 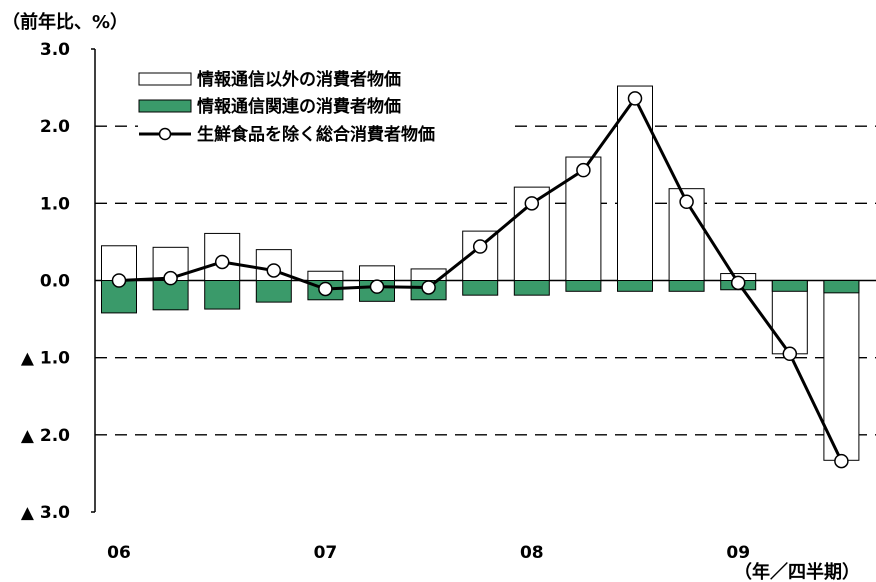 What do you see at coordinates (45, 359) in the screenshot?
I see `y-tick-label: ▲ 1.0` at bounding box center [45, 359].